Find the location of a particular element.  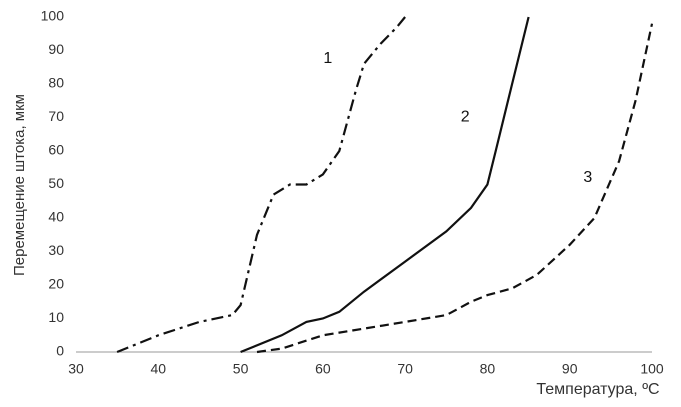

x-tick-label: 60 is located at coordinates (323, 369).